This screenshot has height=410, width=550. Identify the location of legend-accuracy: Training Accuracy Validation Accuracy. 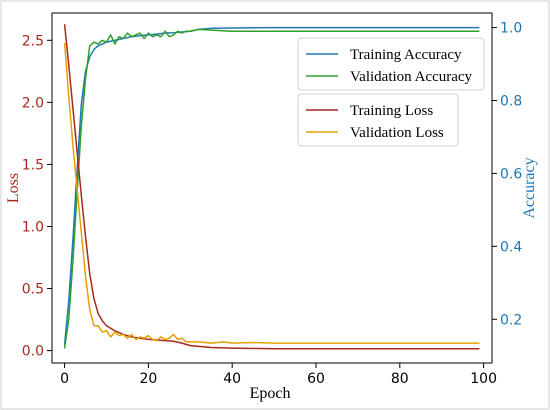
(391, 64).